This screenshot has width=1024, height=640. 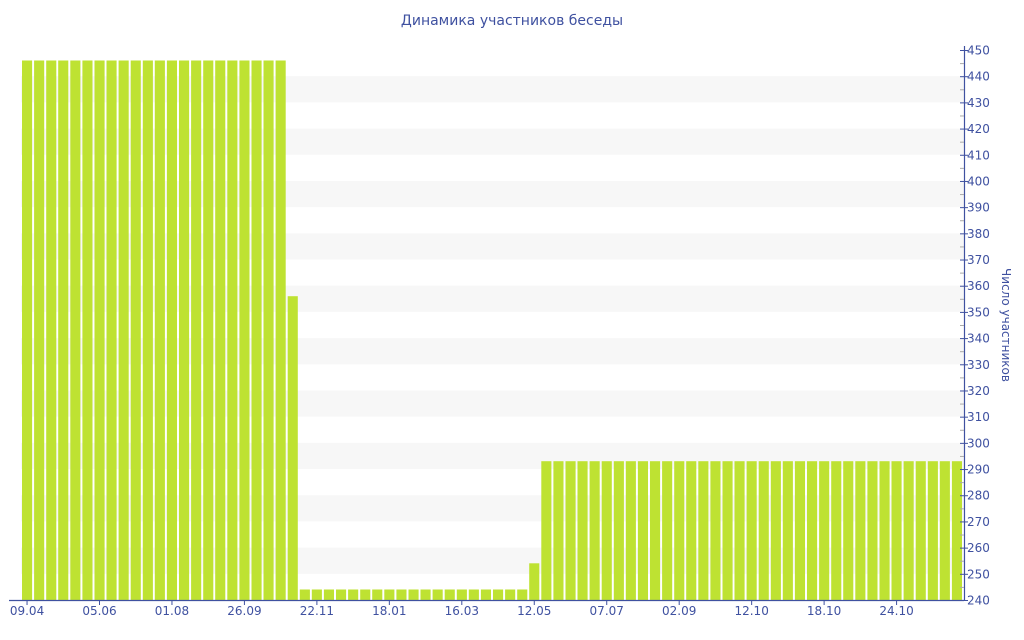 I want to click on y-tick-label: 360, so click(x=978, y=286).